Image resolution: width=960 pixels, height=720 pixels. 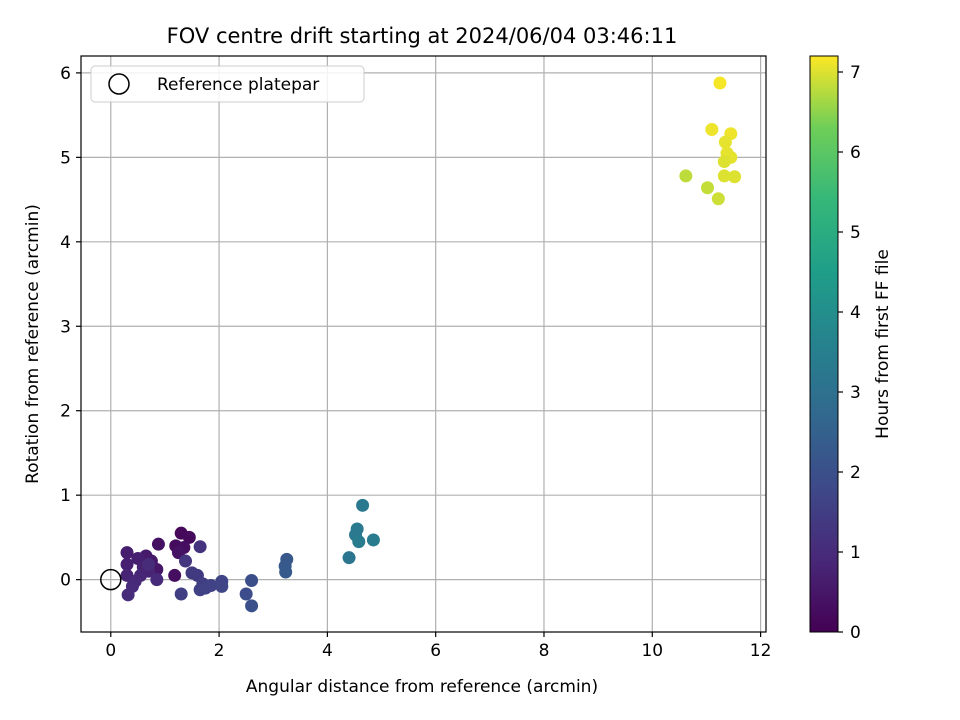 I want to click on y-tick-label: 3, so click(x=65, y=327).